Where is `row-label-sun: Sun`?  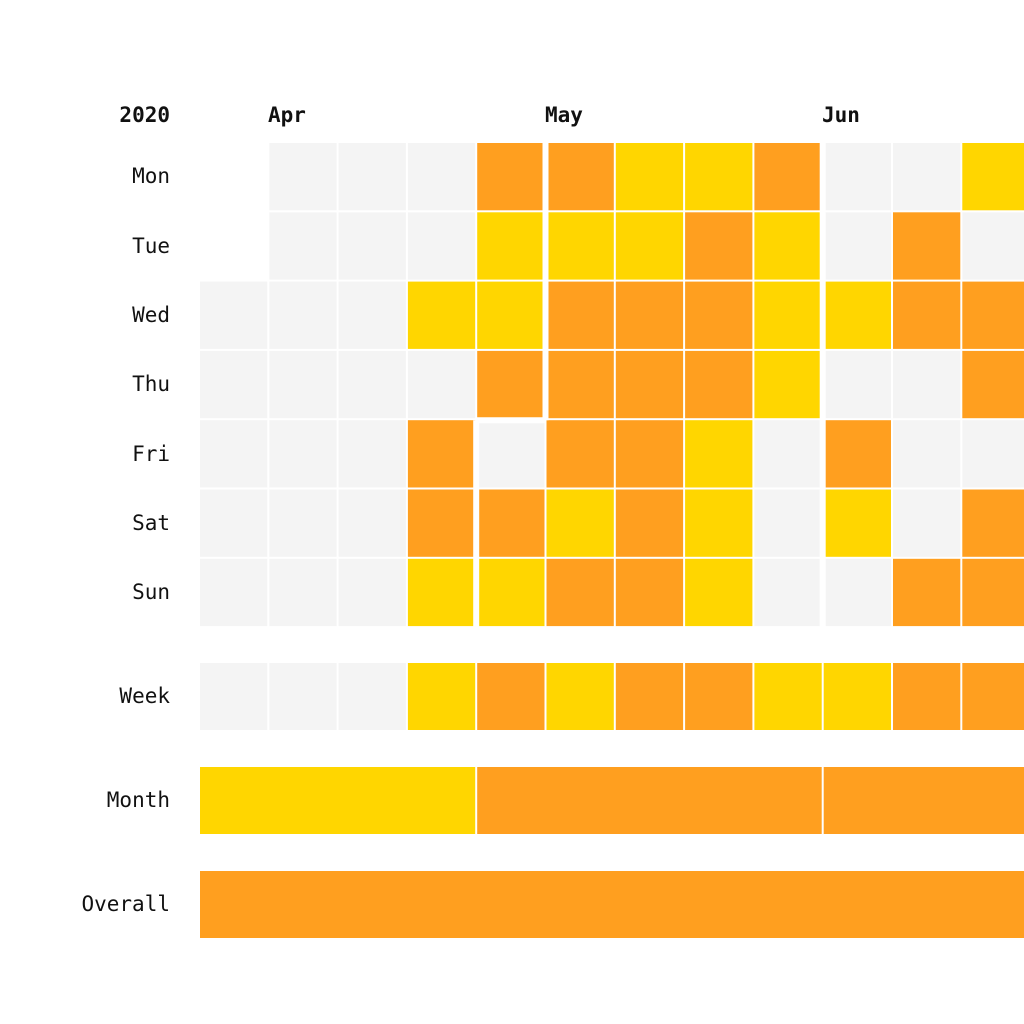
row-label-sun: Sun is located at coordinates (151, 592).